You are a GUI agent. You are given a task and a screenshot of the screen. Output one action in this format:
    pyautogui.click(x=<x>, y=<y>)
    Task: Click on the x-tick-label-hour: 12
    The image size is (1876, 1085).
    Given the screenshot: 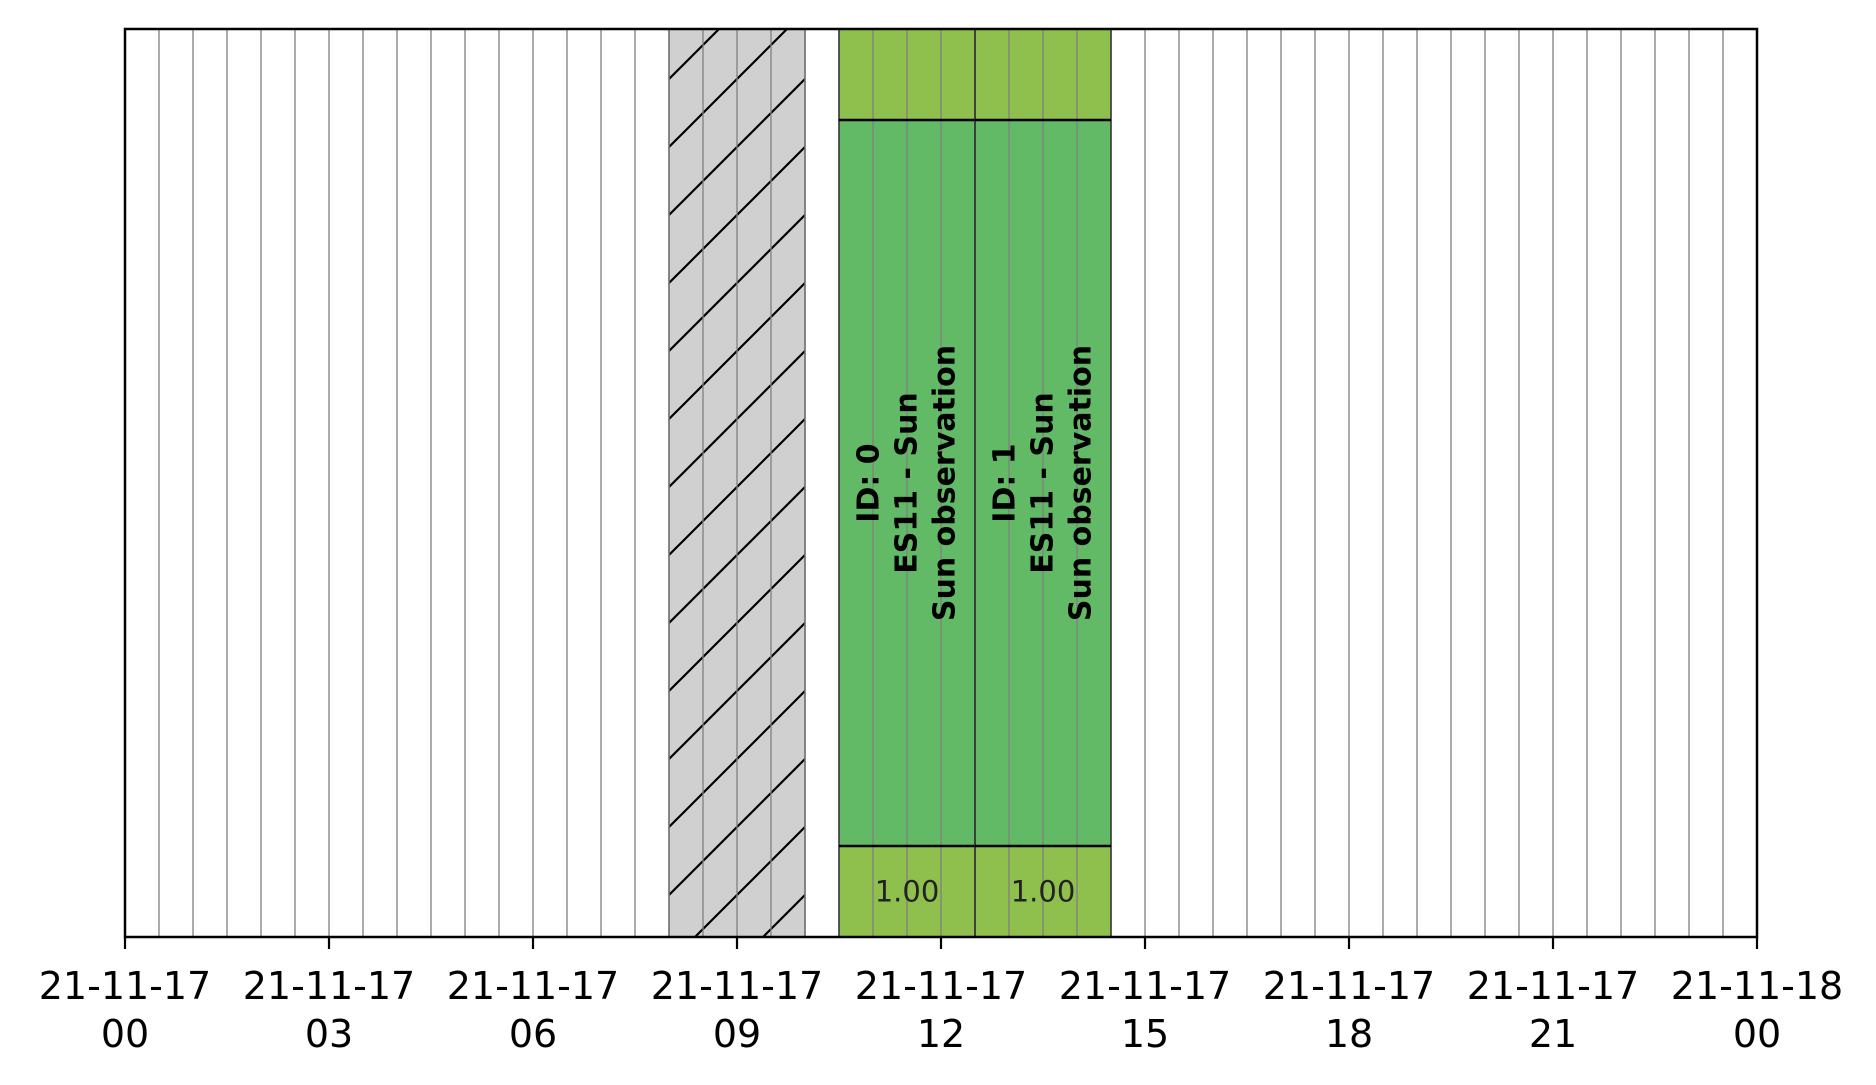 What is the action you would take?
    pyautogui.click(x=941, y=1034)
    